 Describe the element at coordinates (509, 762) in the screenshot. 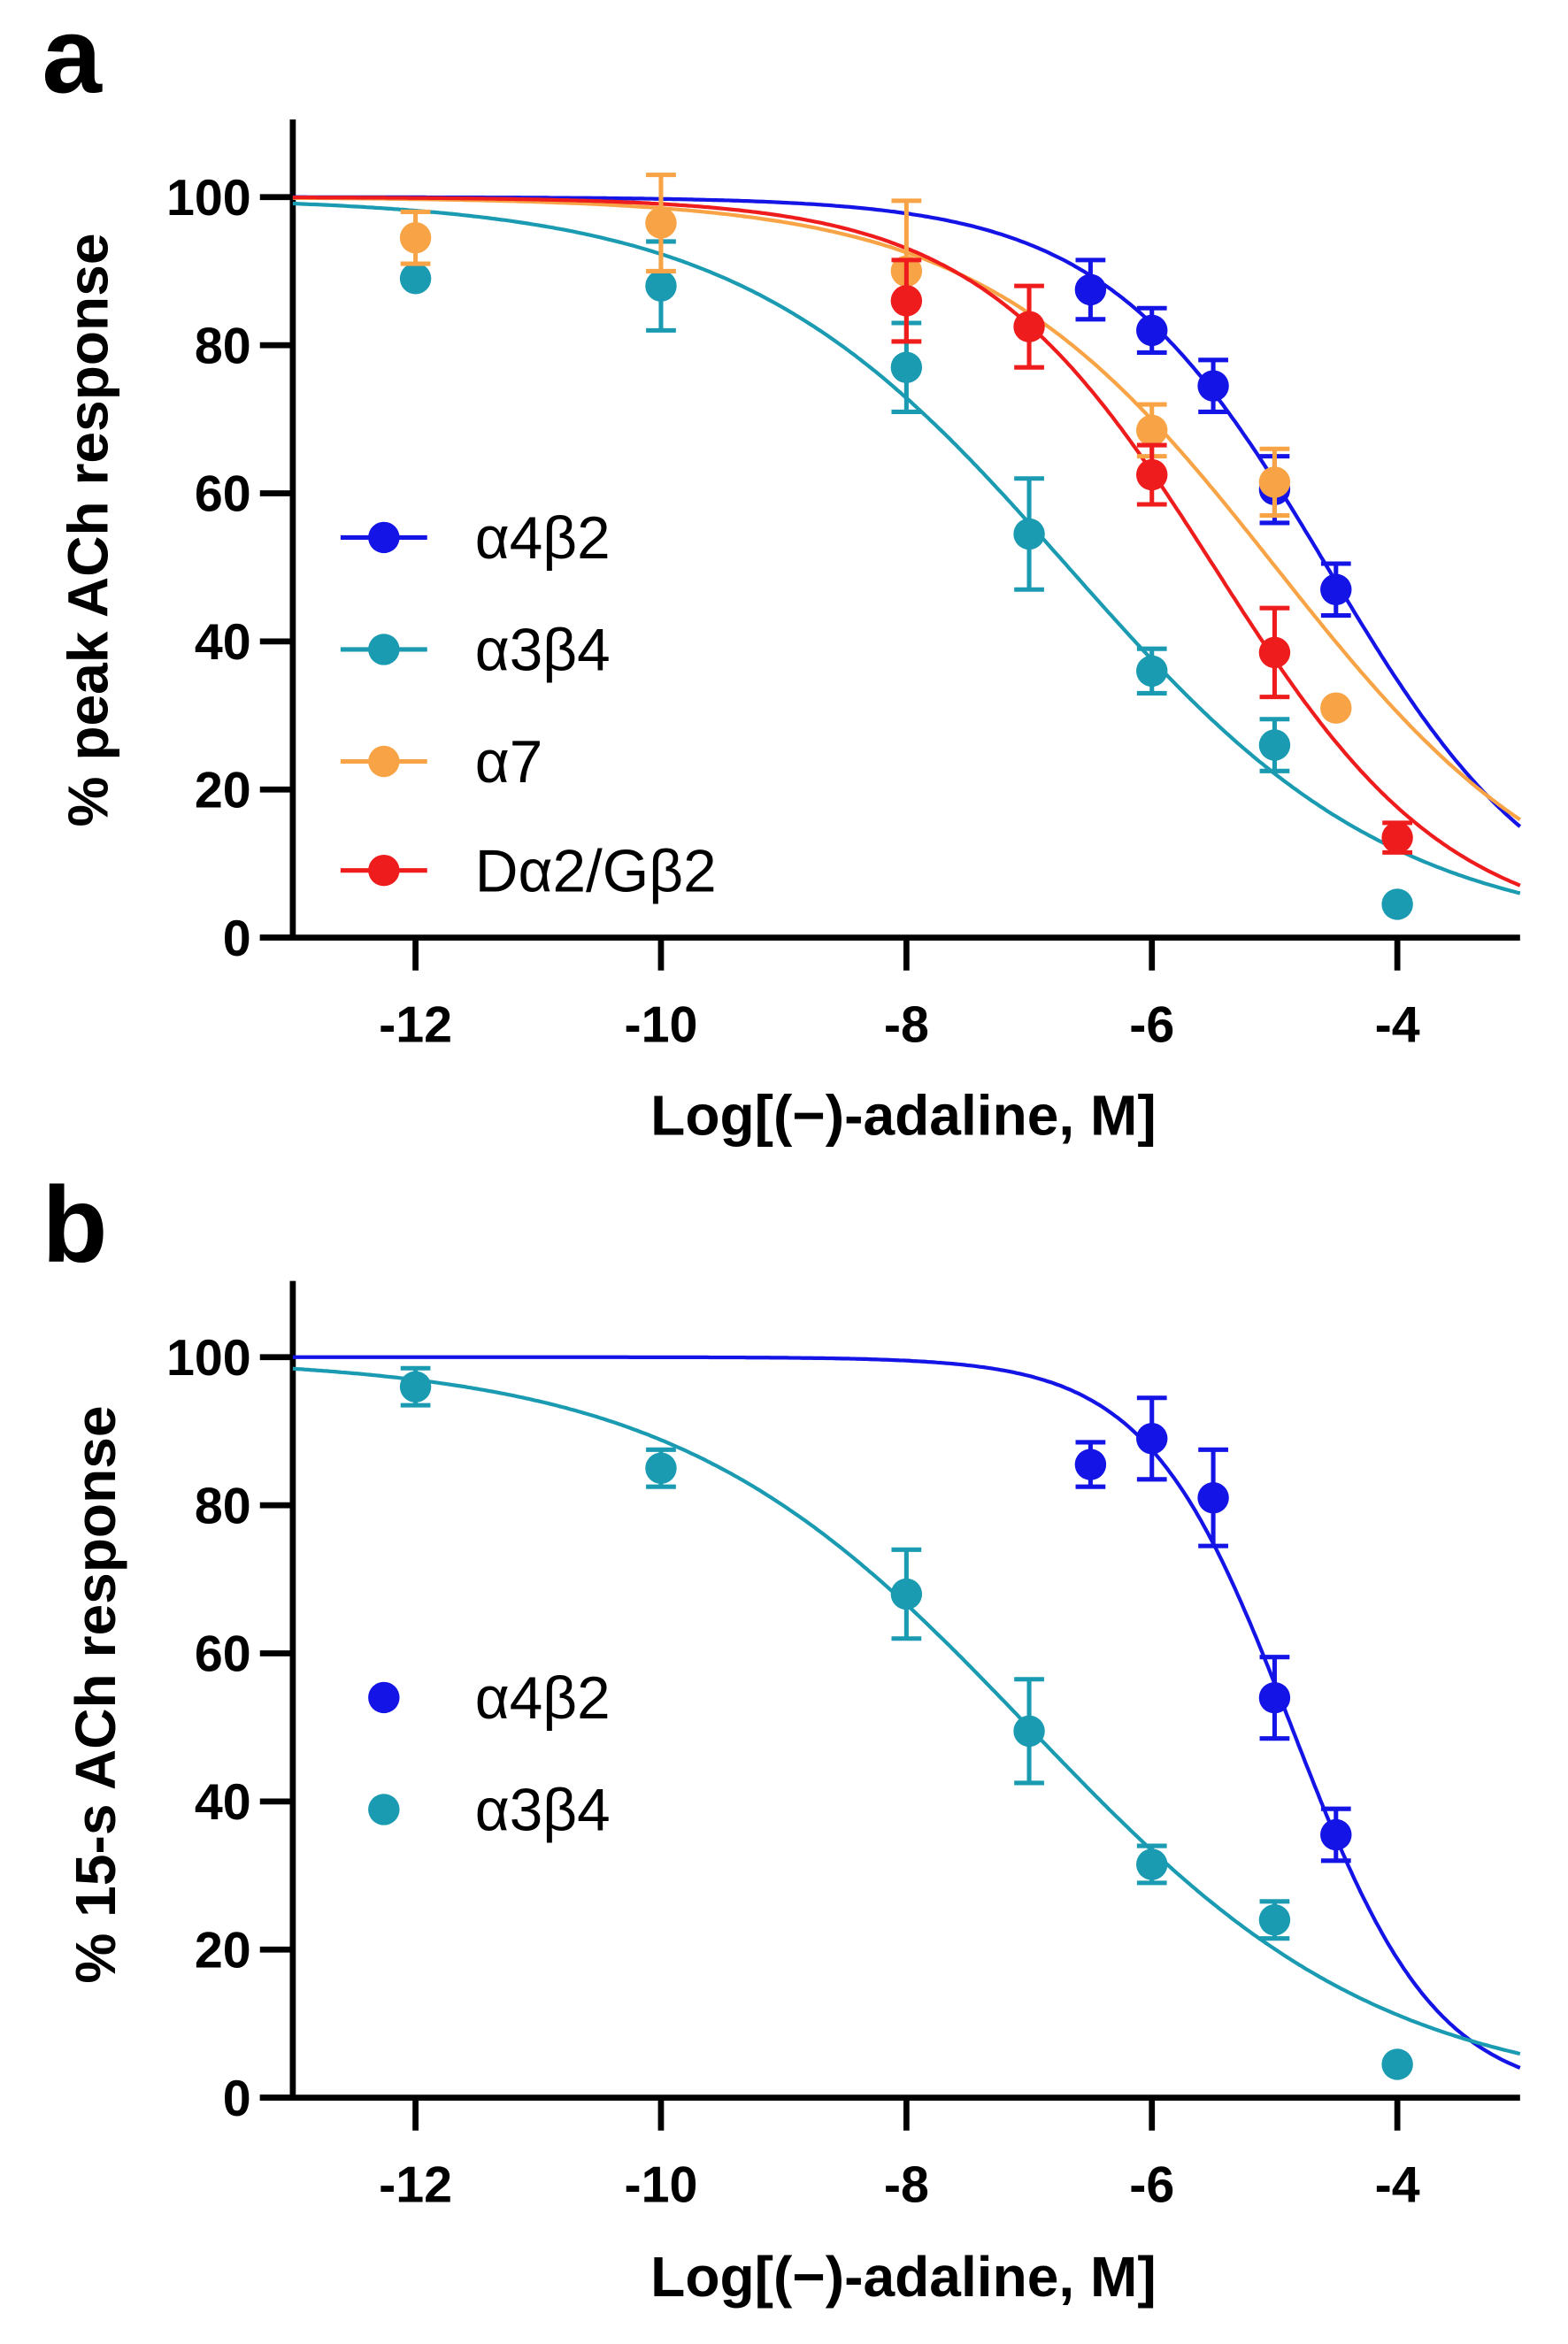

I see `legend-label: α7` at that location.